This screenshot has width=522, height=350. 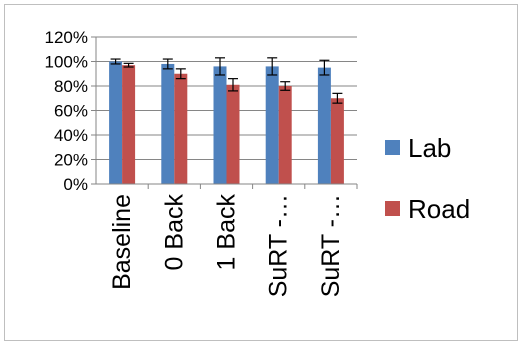 I want to click on legend-swatch-road, so click(x=392, y=208).